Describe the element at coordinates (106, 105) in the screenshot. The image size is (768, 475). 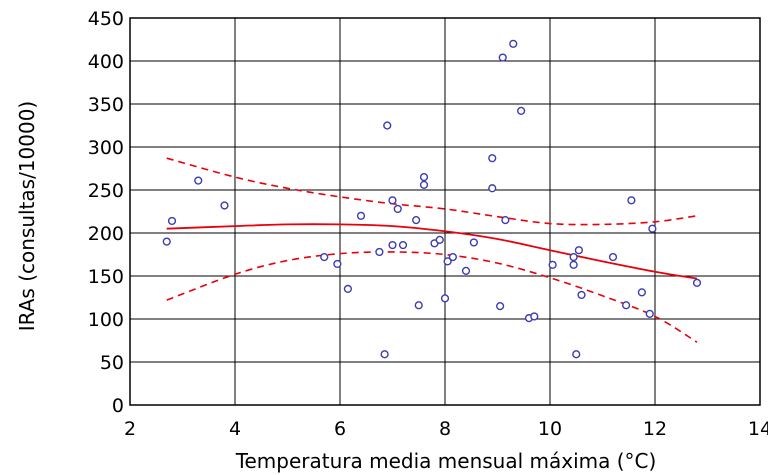
I see `y-tick-label: 350` at that location.